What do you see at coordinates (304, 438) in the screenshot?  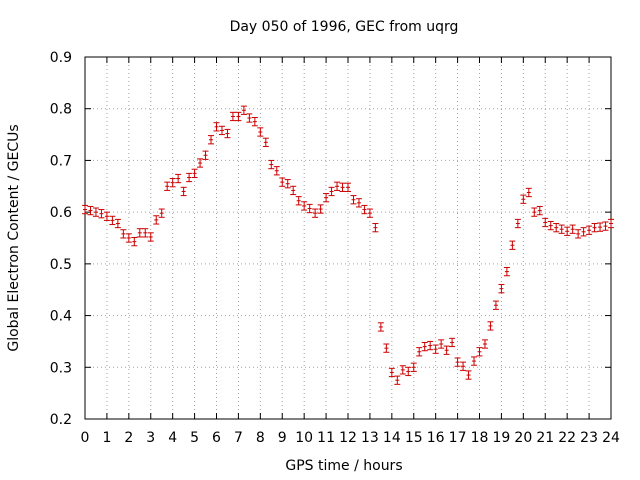 I see `x-tick-label: 10` at bounding box center [304, 438].